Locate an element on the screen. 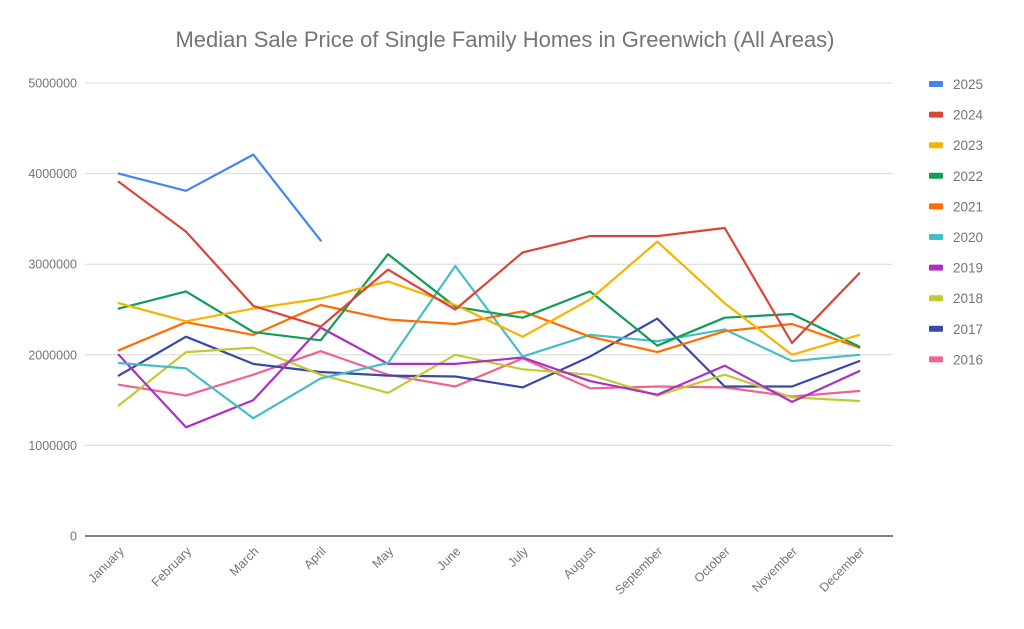  x-tick-label: March is located at coordinates (244, 561).